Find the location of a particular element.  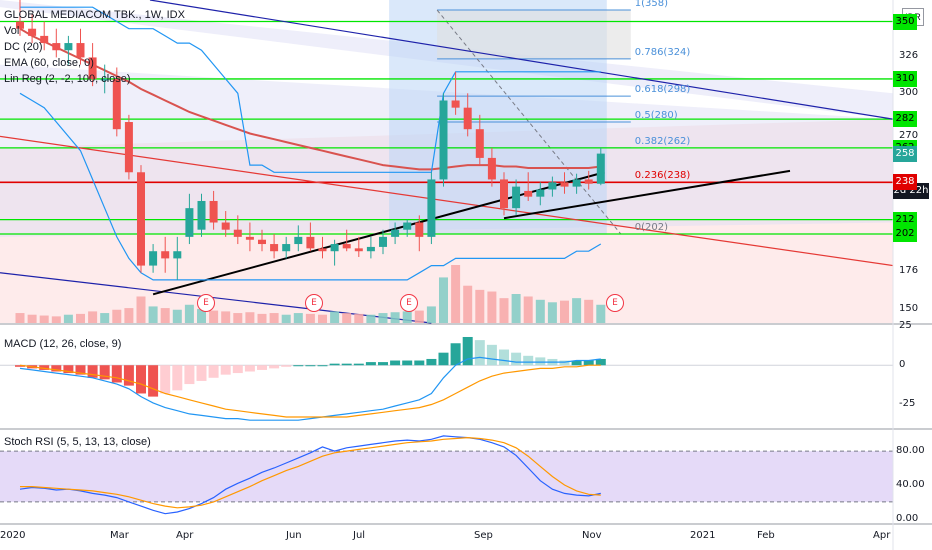

stoch-rsi-layer is located at coordinates (446, 475).